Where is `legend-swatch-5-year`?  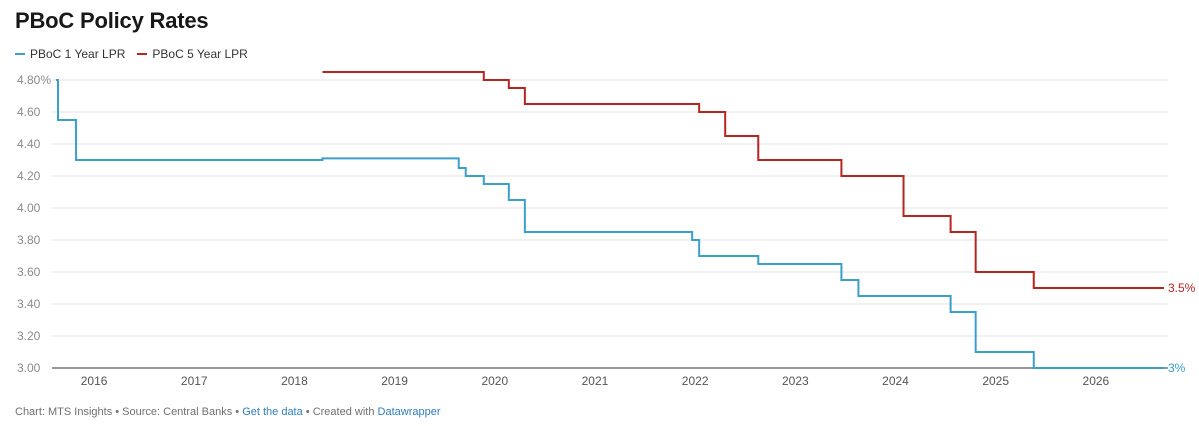 legend-swatch-5-year is located at coordinates (142, 54).